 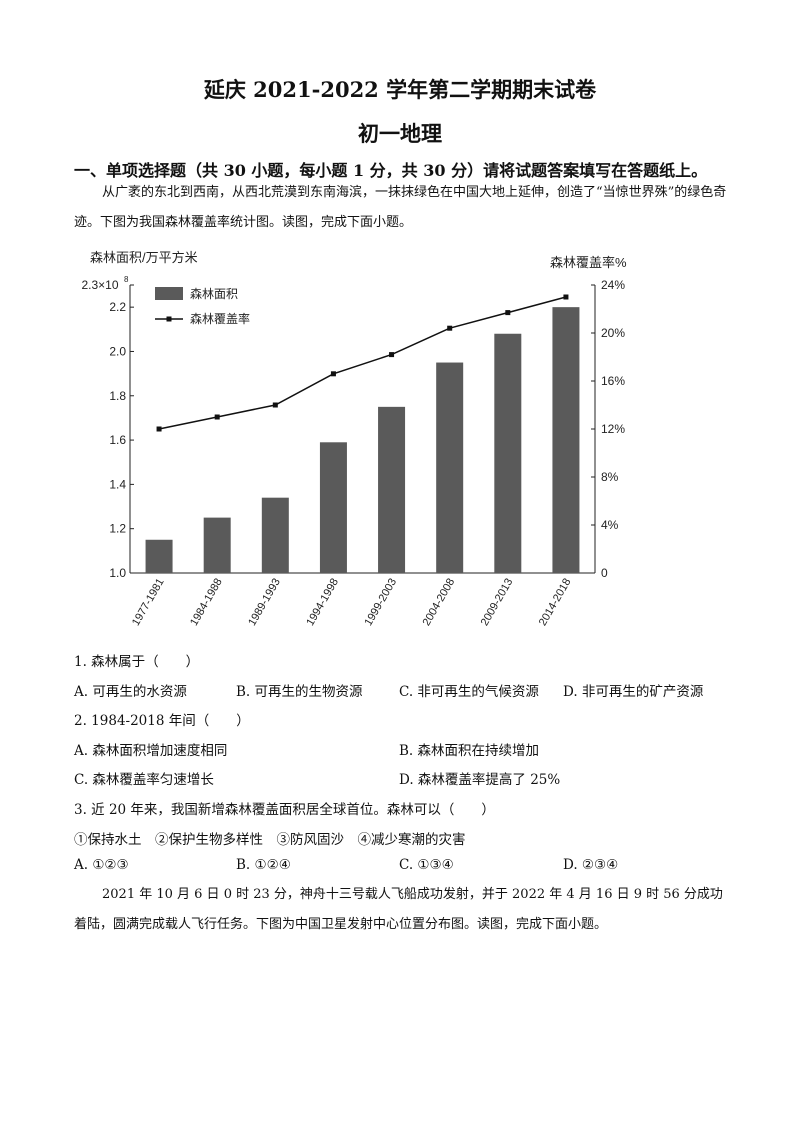 What do you see at coordinates (169, 319) in the screenshot?
I see `legend-line-marker` at bounding box center [169, 319].